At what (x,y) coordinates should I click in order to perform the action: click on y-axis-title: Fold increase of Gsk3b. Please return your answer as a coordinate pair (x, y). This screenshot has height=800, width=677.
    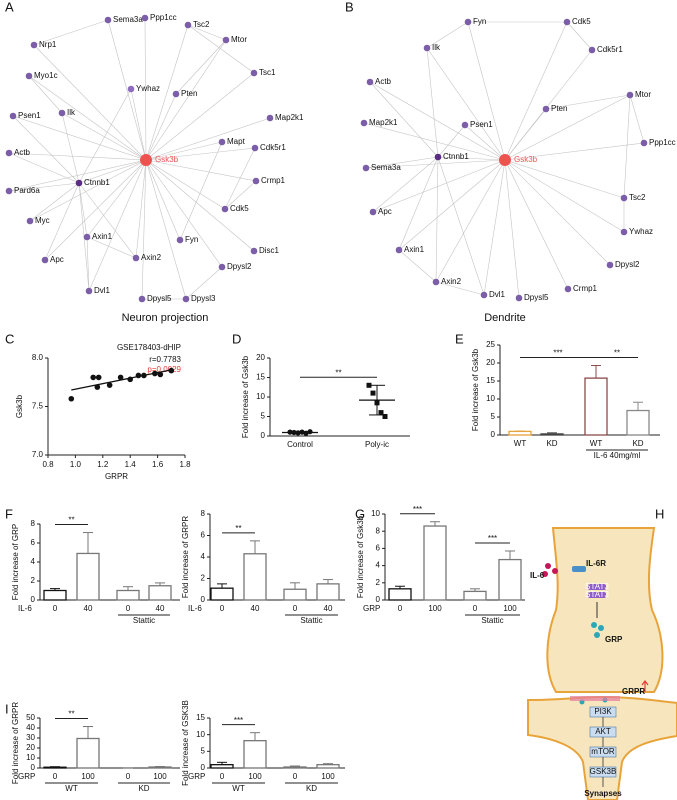
    Looking at the image, I should click on (360, 556).